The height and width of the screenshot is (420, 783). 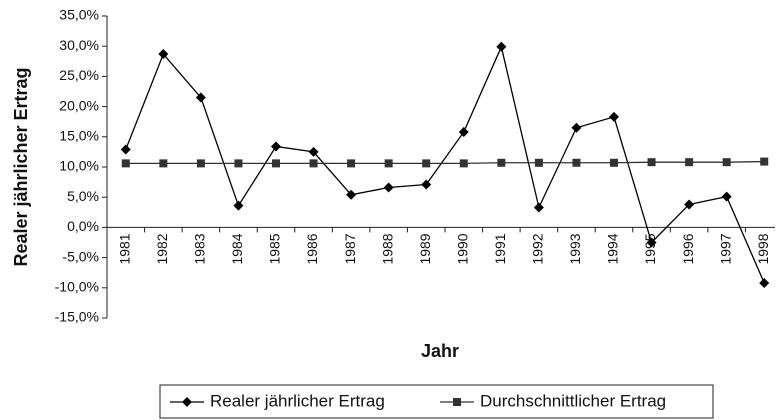 What do you see at coordinates (613, 248) in the screenshot?
I see `x-tick-label: 1994` at bounding box center [613, 248].